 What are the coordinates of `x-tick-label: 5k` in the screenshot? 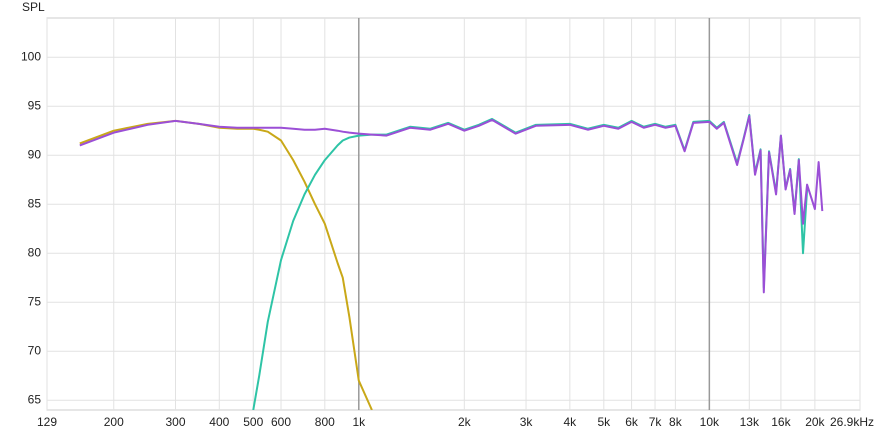 It's located at (604, 422).